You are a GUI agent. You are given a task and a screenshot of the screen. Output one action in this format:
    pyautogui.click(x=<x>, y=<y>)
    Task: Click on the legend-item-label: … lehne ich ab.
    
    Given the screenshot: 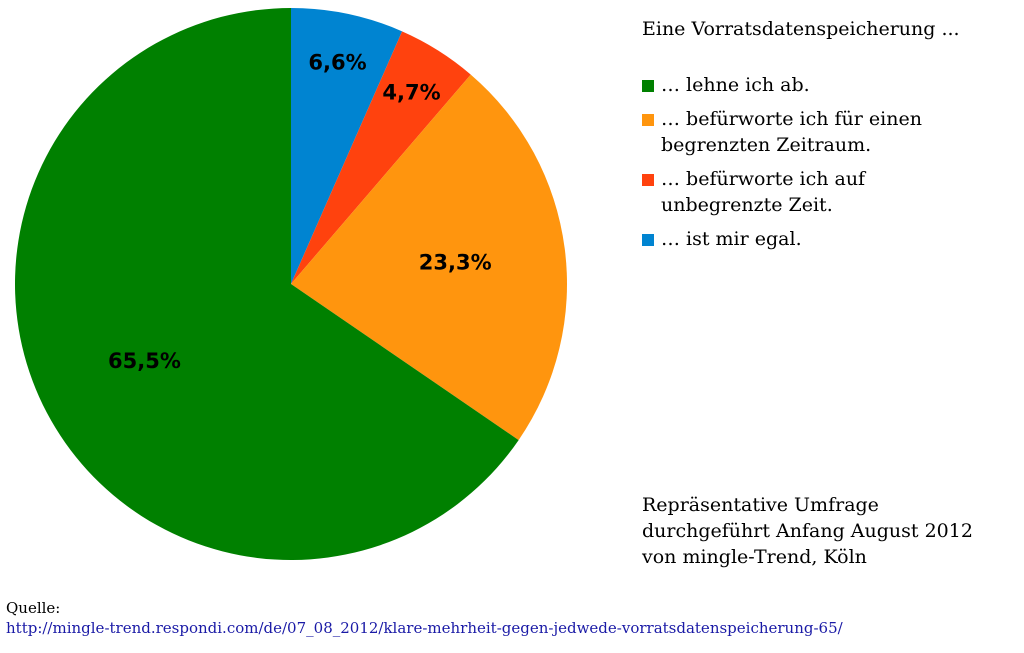 What is the action you would take?
    pyautogui.click(x=735, y=85)
    